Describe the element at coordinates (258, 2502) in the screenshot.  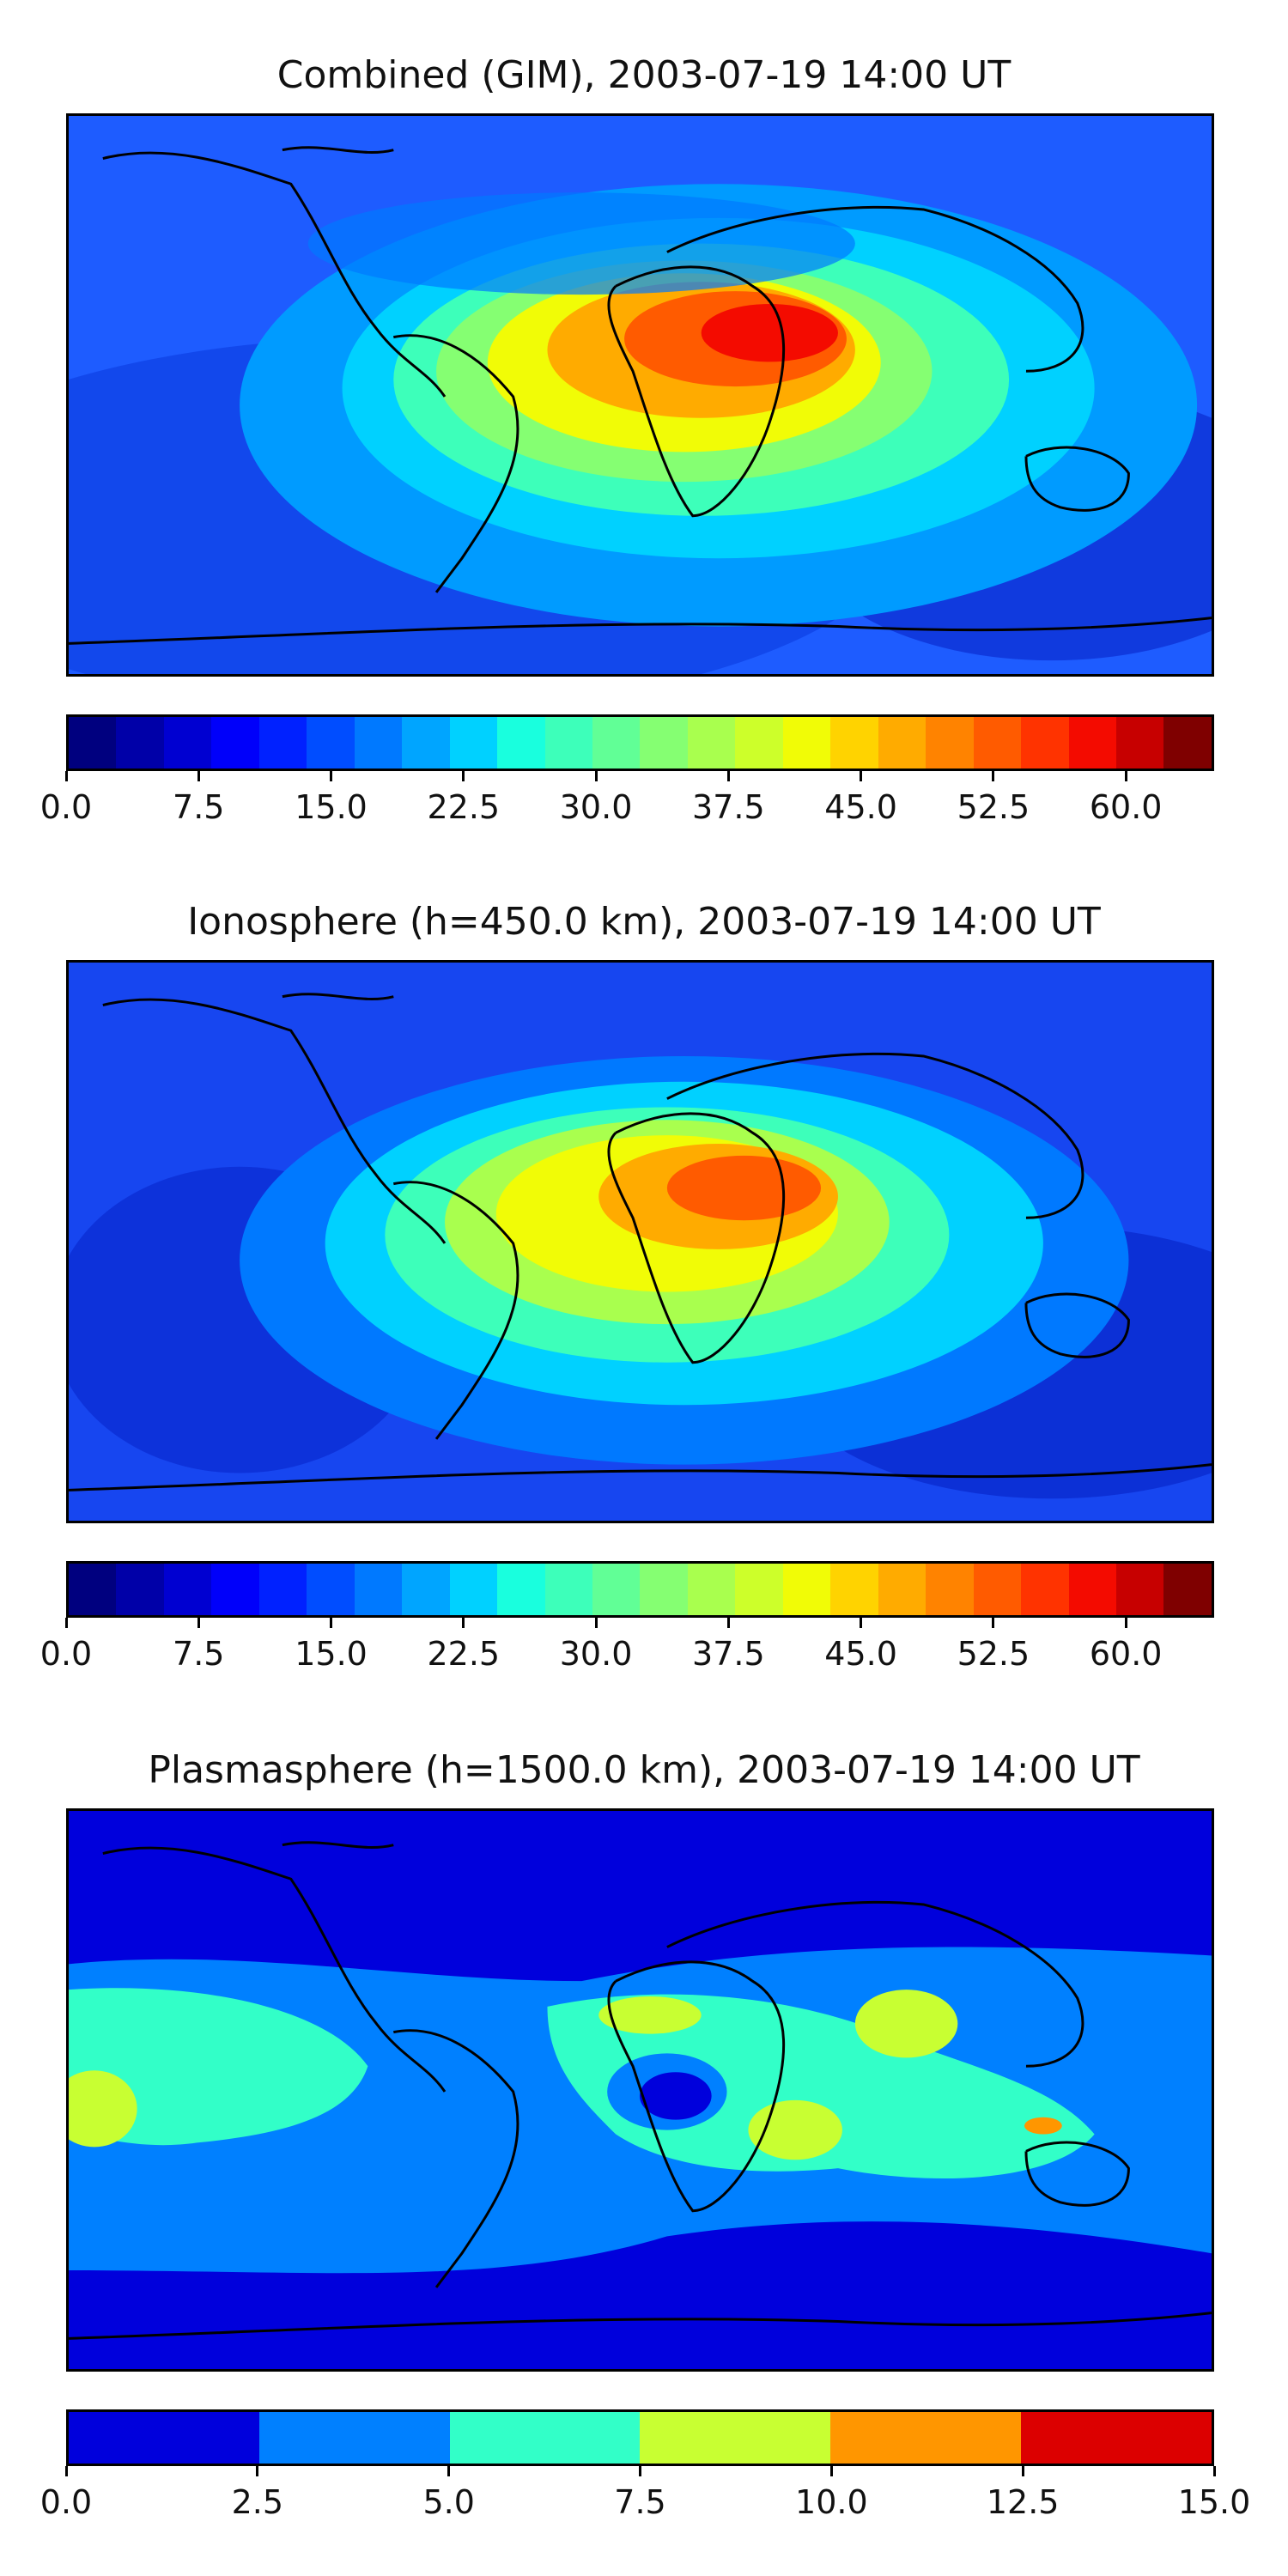
I see `colorbar-tick-label: 2.5` at that location.